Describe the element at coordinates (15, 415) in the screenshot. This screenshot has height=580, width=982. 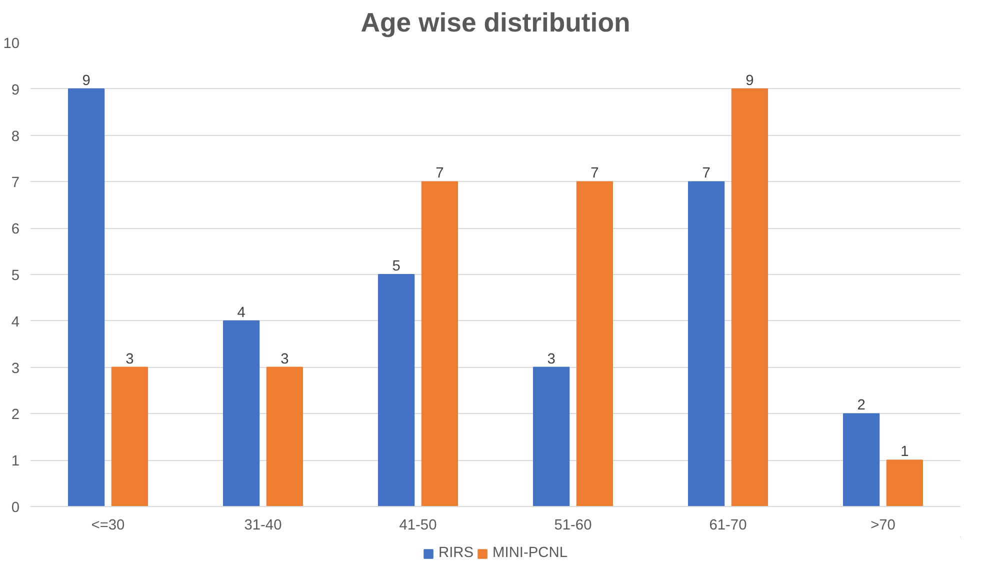
I see `y-tick-label: 2` at that location.